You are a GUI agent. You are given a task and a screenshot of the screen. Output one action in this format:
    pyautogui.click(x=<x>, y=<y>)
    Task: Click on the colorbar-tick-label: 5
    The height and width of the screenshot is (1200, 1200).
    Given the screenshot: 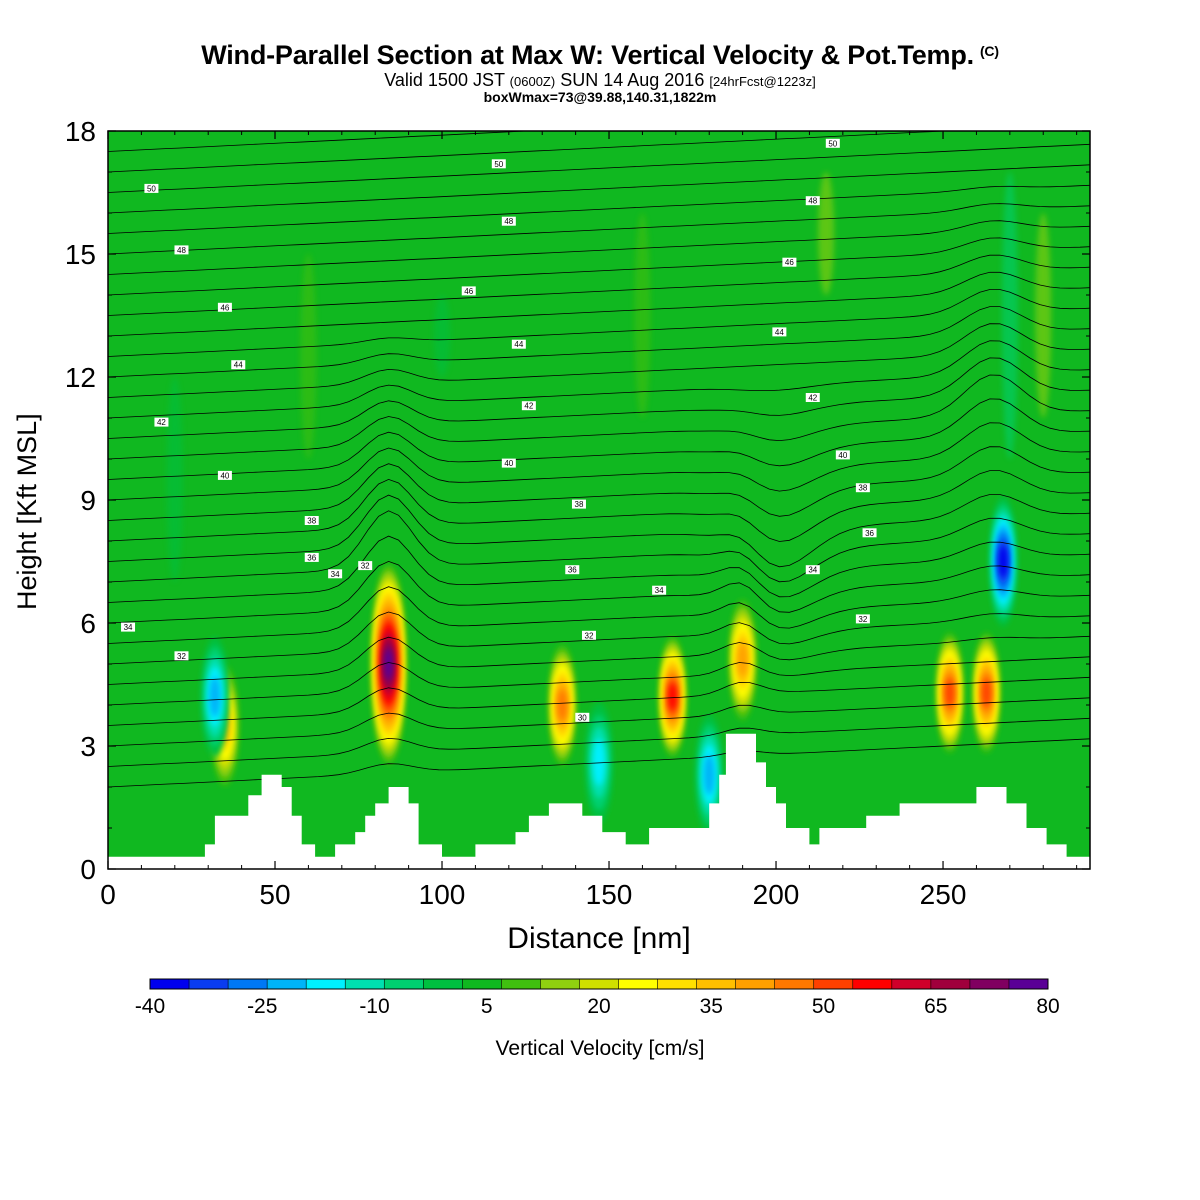 What is the action you would take?
    pyautogui.click(x=487, y=1006)
    